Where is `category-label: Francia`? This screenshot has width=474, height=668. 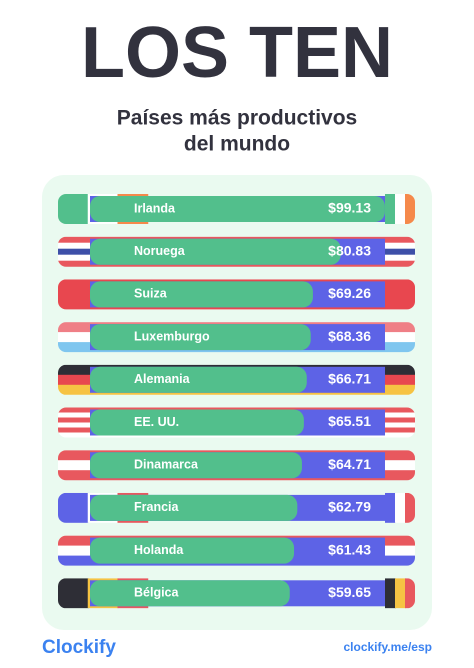
category-label: Francia is located at coordinates (157, 507).